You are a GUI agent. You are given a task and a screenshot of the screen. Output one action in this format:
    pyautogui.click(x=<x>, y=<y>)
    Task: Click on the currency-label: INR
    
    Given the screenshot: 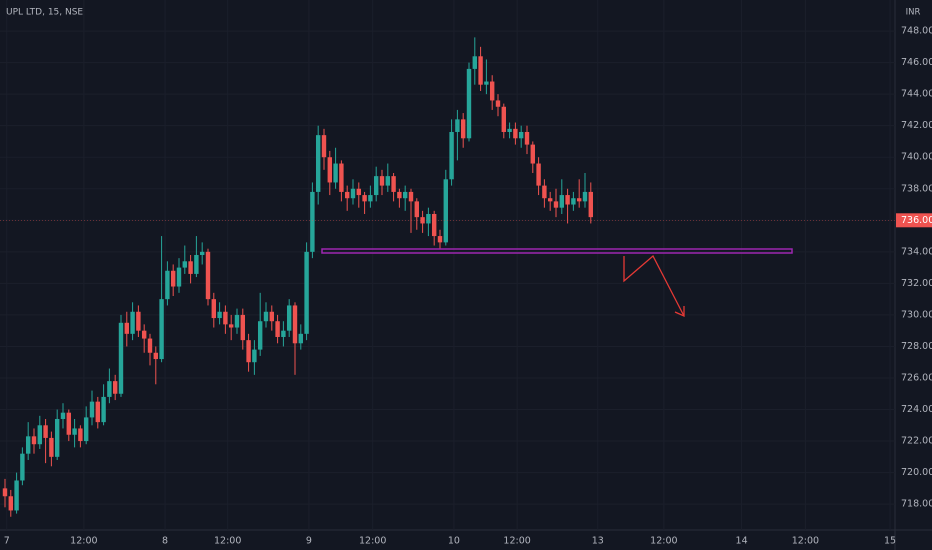 What is the action you would take?
    pyautogui.click(x=913, y=13)
    